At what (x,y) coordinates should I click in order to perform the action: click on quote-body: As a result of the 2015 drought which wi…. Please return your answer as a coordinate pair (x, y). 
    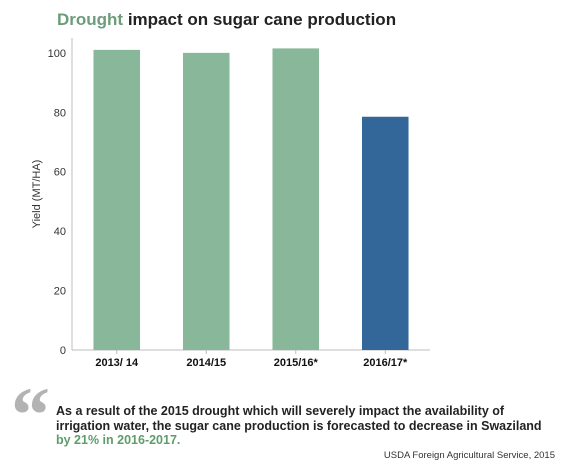
    Looking at the image, I should click on (299, 418).